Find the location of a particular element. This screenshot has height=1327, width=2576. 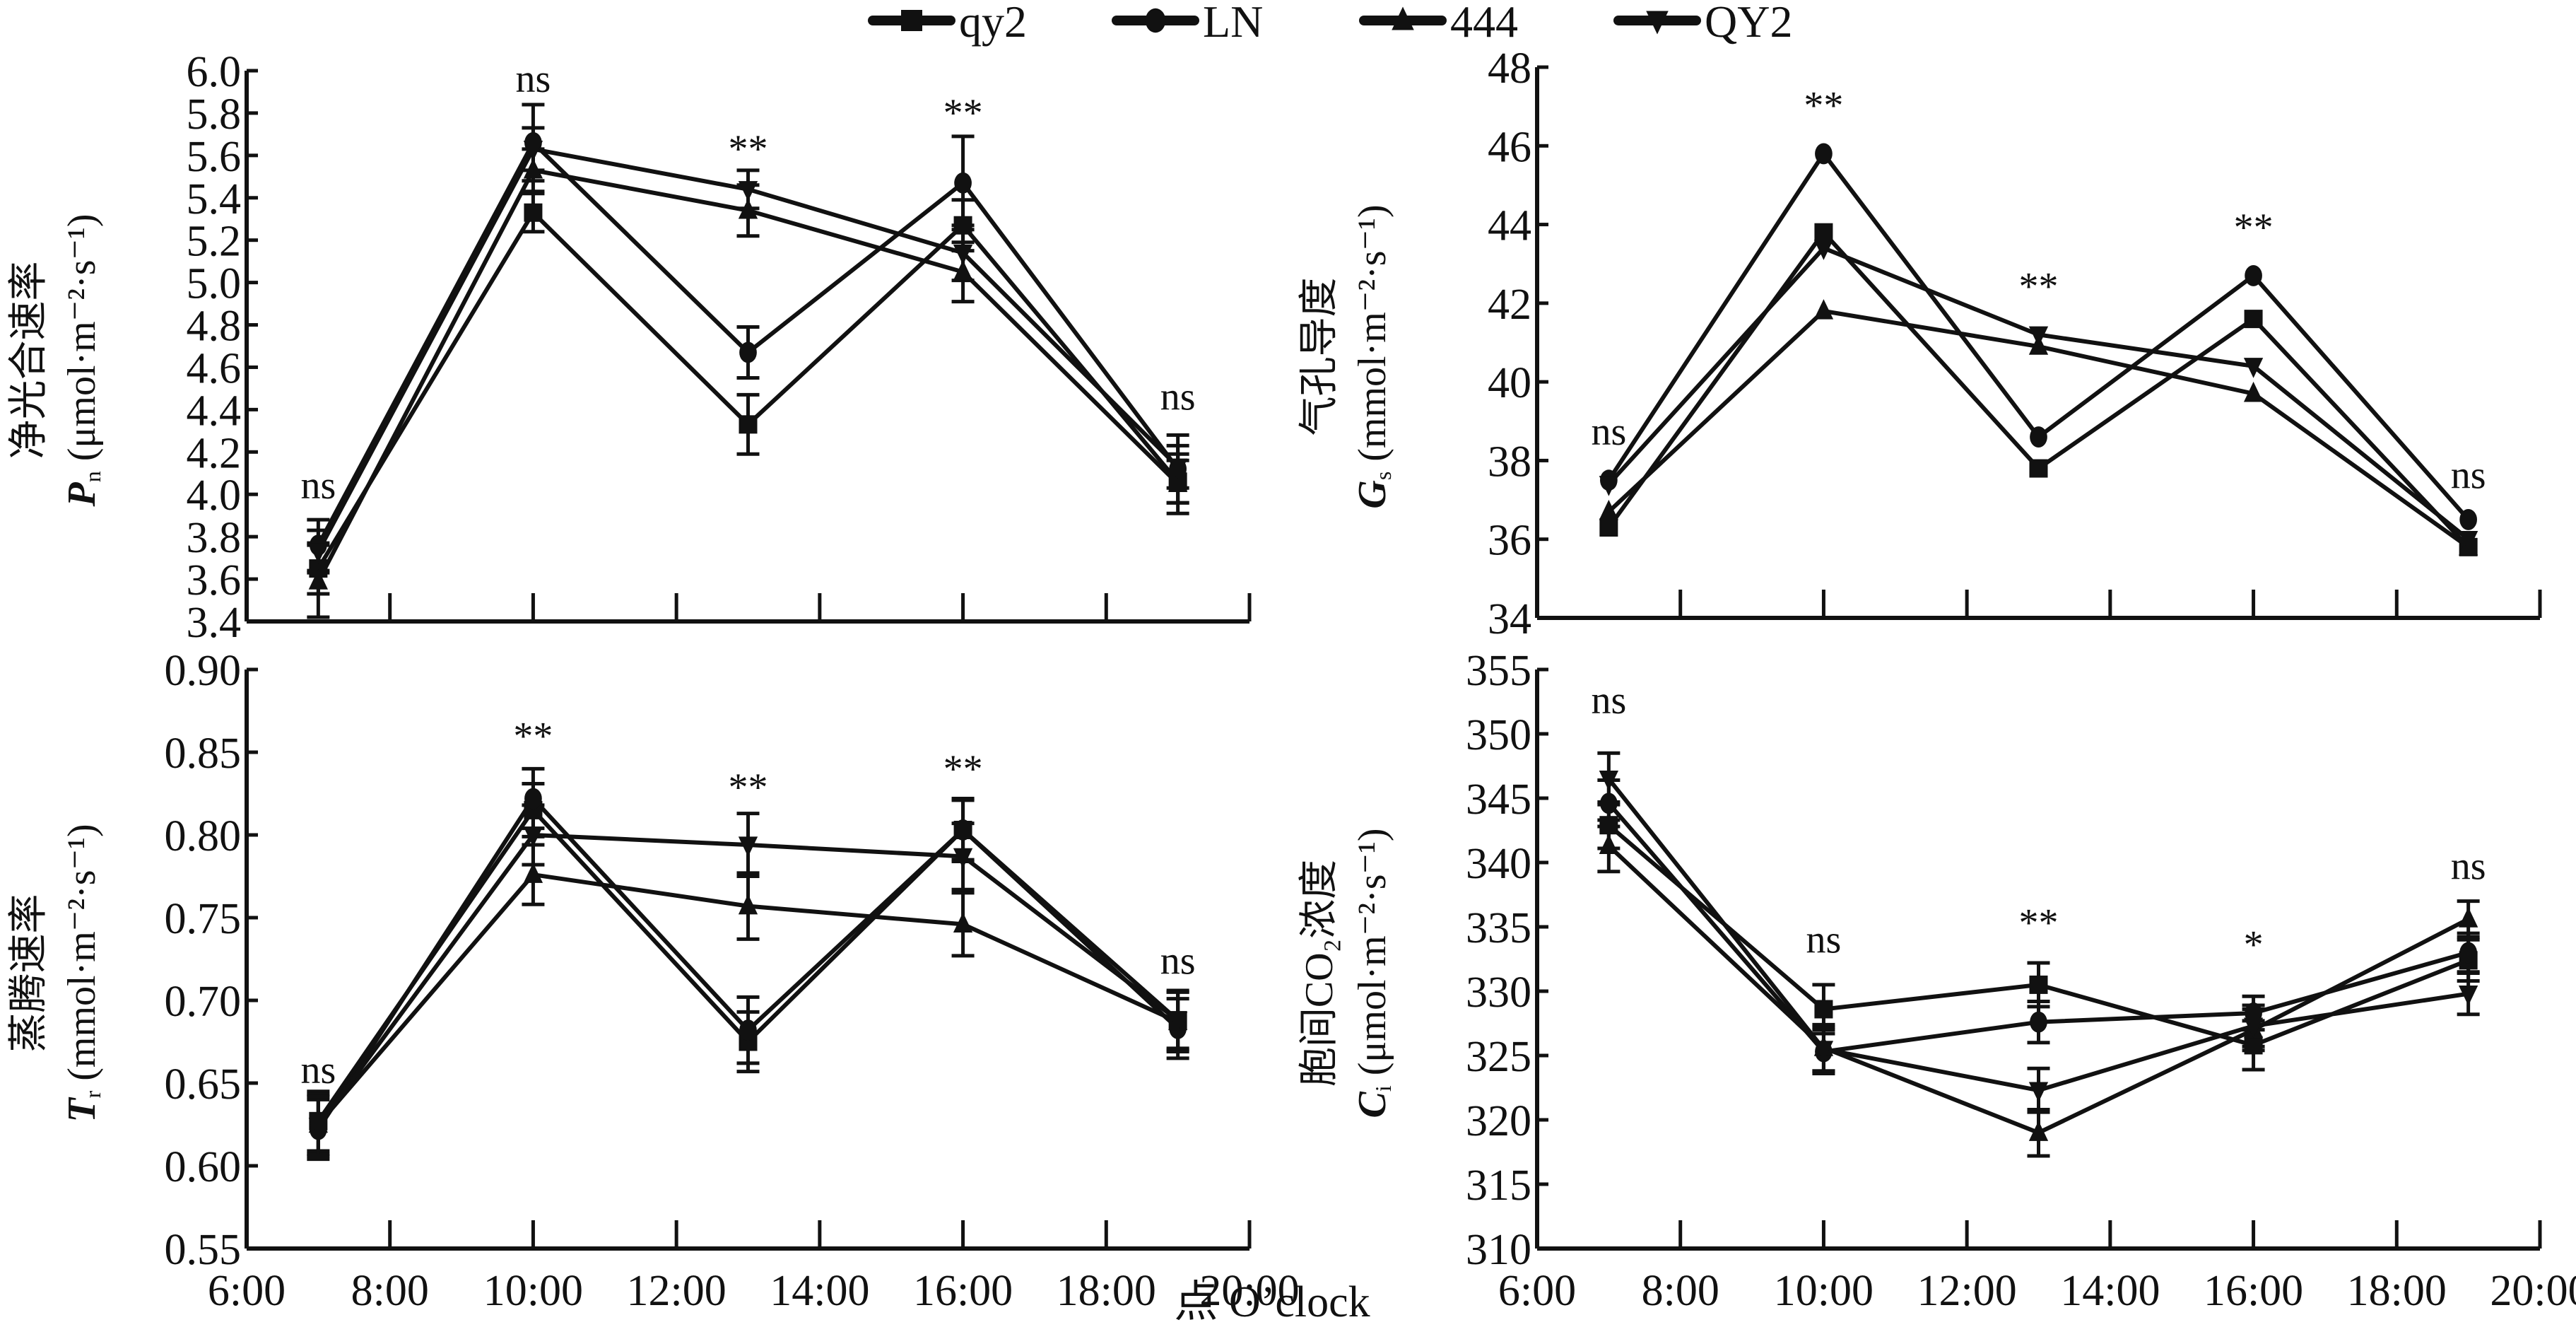

y-tick-label: 335 is located at coordinates (1498, 928).